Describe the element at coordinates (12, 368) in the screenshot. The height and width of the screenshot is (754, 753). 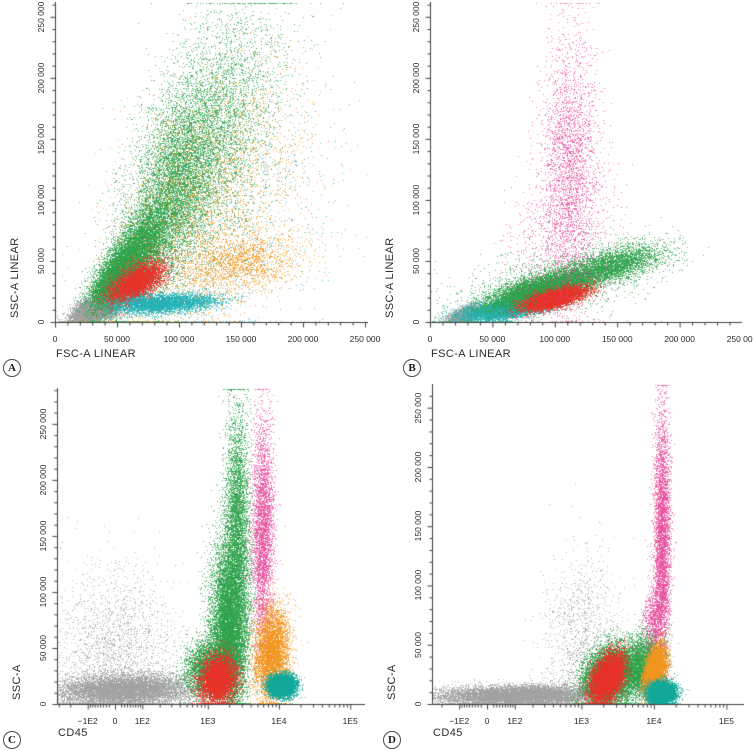
I see `panel-letter-badge: A` at that location.